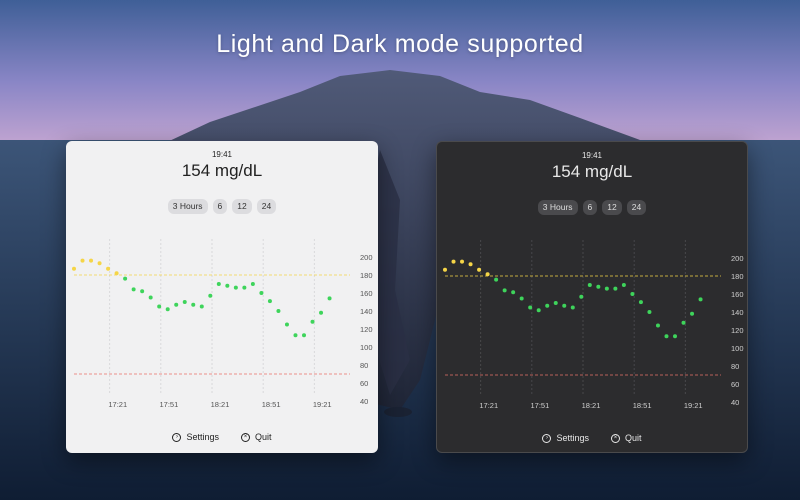  Describe the element at coordinates (322, 404) in the screenshot. I see `x-tick-label: 19:21` at that location.